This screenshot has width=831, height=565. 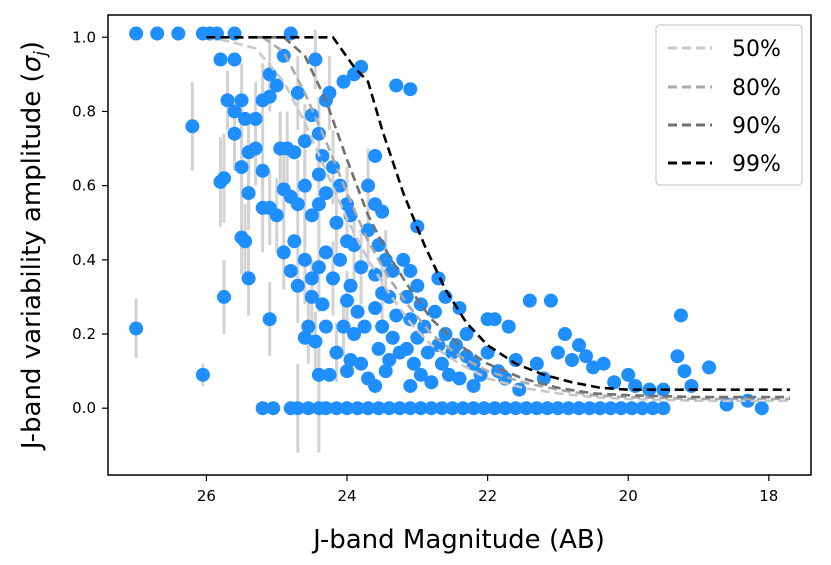 I want to click on y-tick-label: 1.0, so click(x=84, y=37).